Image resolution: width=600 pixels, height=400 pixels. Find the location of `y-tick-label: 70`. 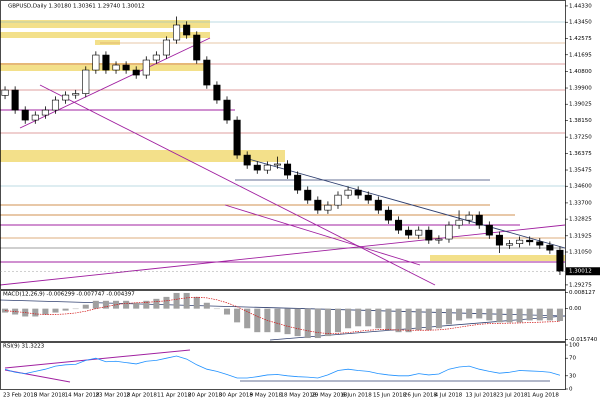

y-tick-label: 70 is located at coordinates (572, 359).